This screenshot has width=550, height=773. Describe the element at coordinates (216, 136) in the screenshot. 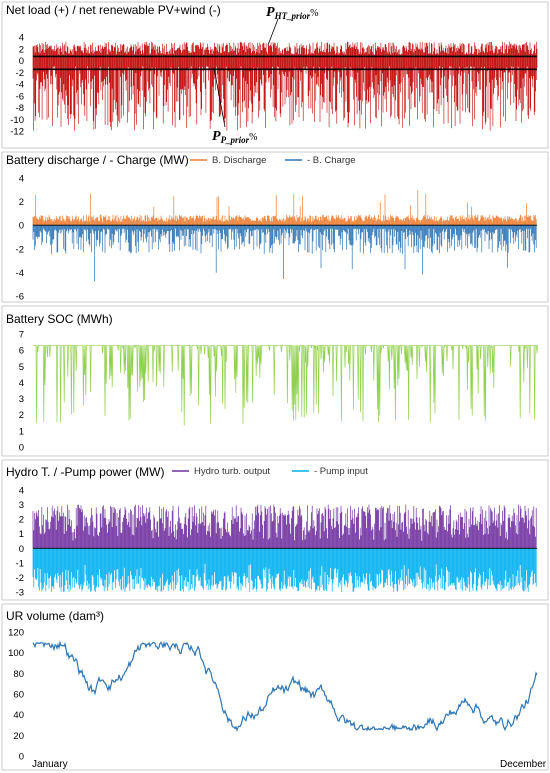

I see `annotation-p-p-main: P` at that location.